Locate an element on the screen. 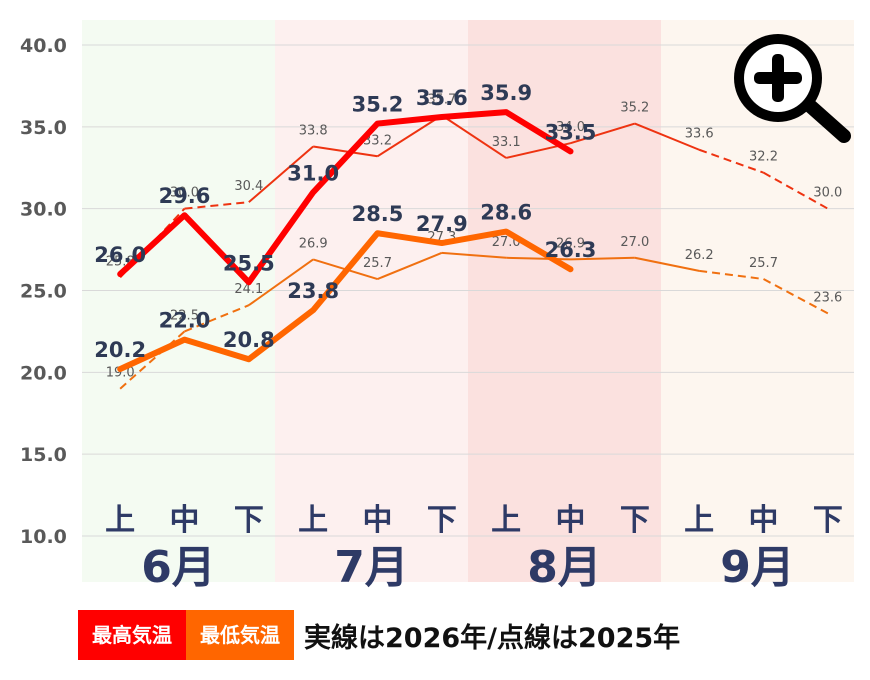 The image size is (870, 680). data-label-2026: 28.5 is located at coordinates (378, 214).